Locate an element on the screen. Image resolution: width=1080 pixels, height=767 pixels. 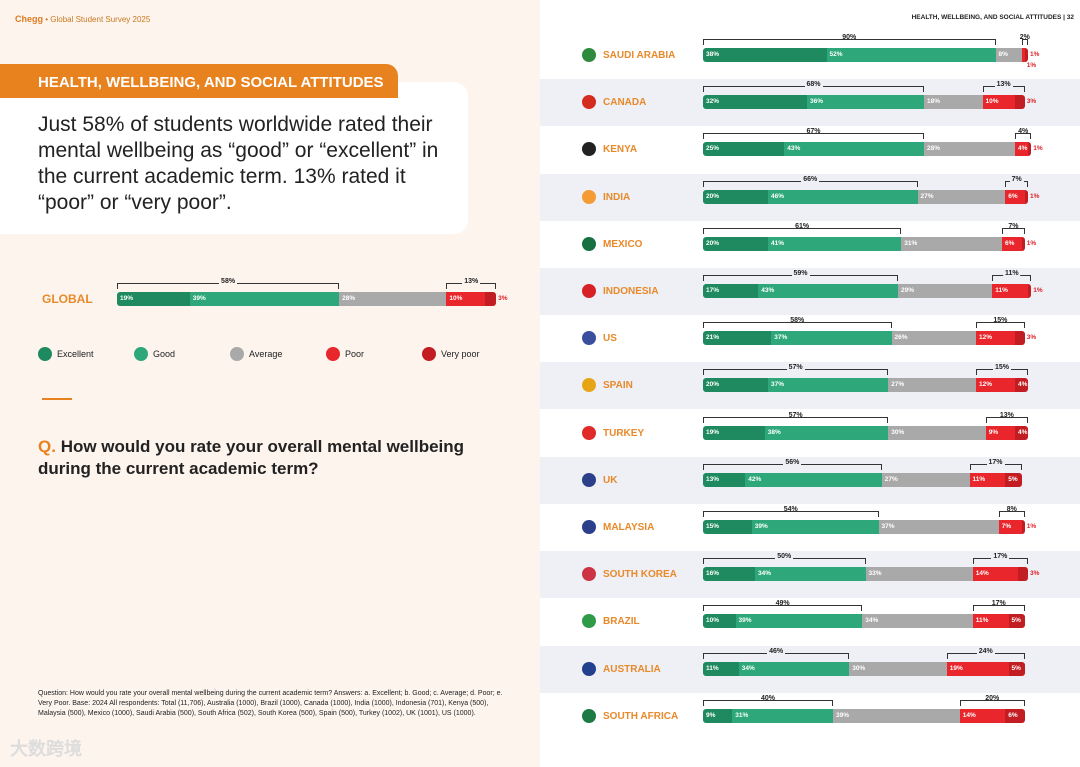
brand-logo: Chegg is located at coordinates (29, 19).